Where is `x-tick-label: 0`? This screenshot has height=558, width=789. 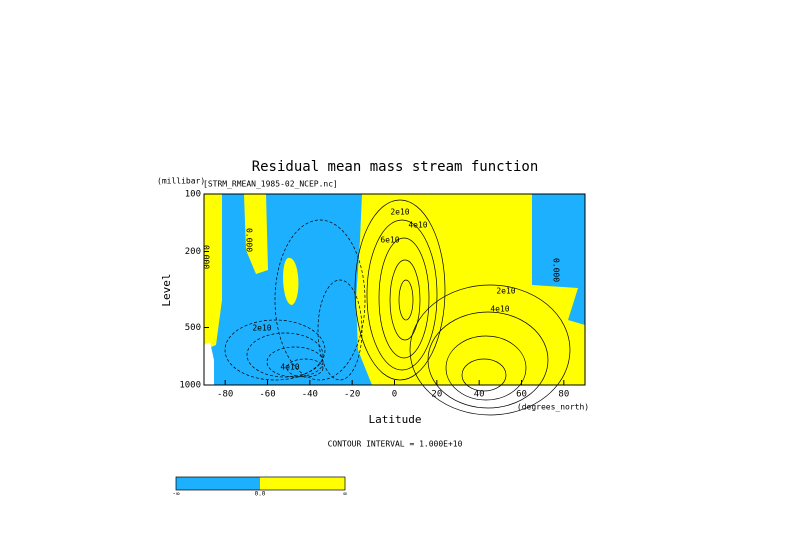
x-tick-label: 0 is located at coordinates (394, 395).